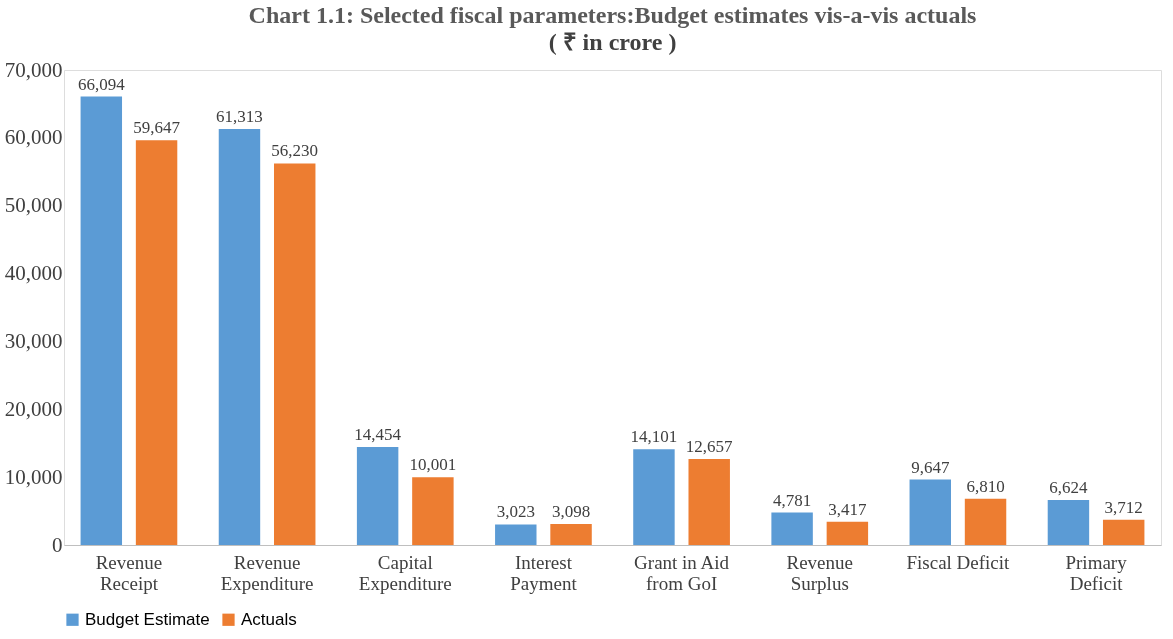  What do you see at coordinates (654, 437) in the screenshot?
I see `data-label: 14,101` at bounding box center [654, 437].